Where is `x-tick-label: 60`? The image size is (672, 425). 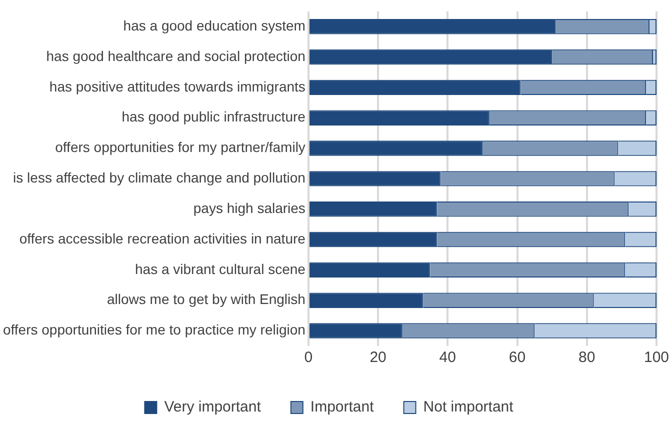
x-tick-label: 60 is located at coordinates (517, 357).